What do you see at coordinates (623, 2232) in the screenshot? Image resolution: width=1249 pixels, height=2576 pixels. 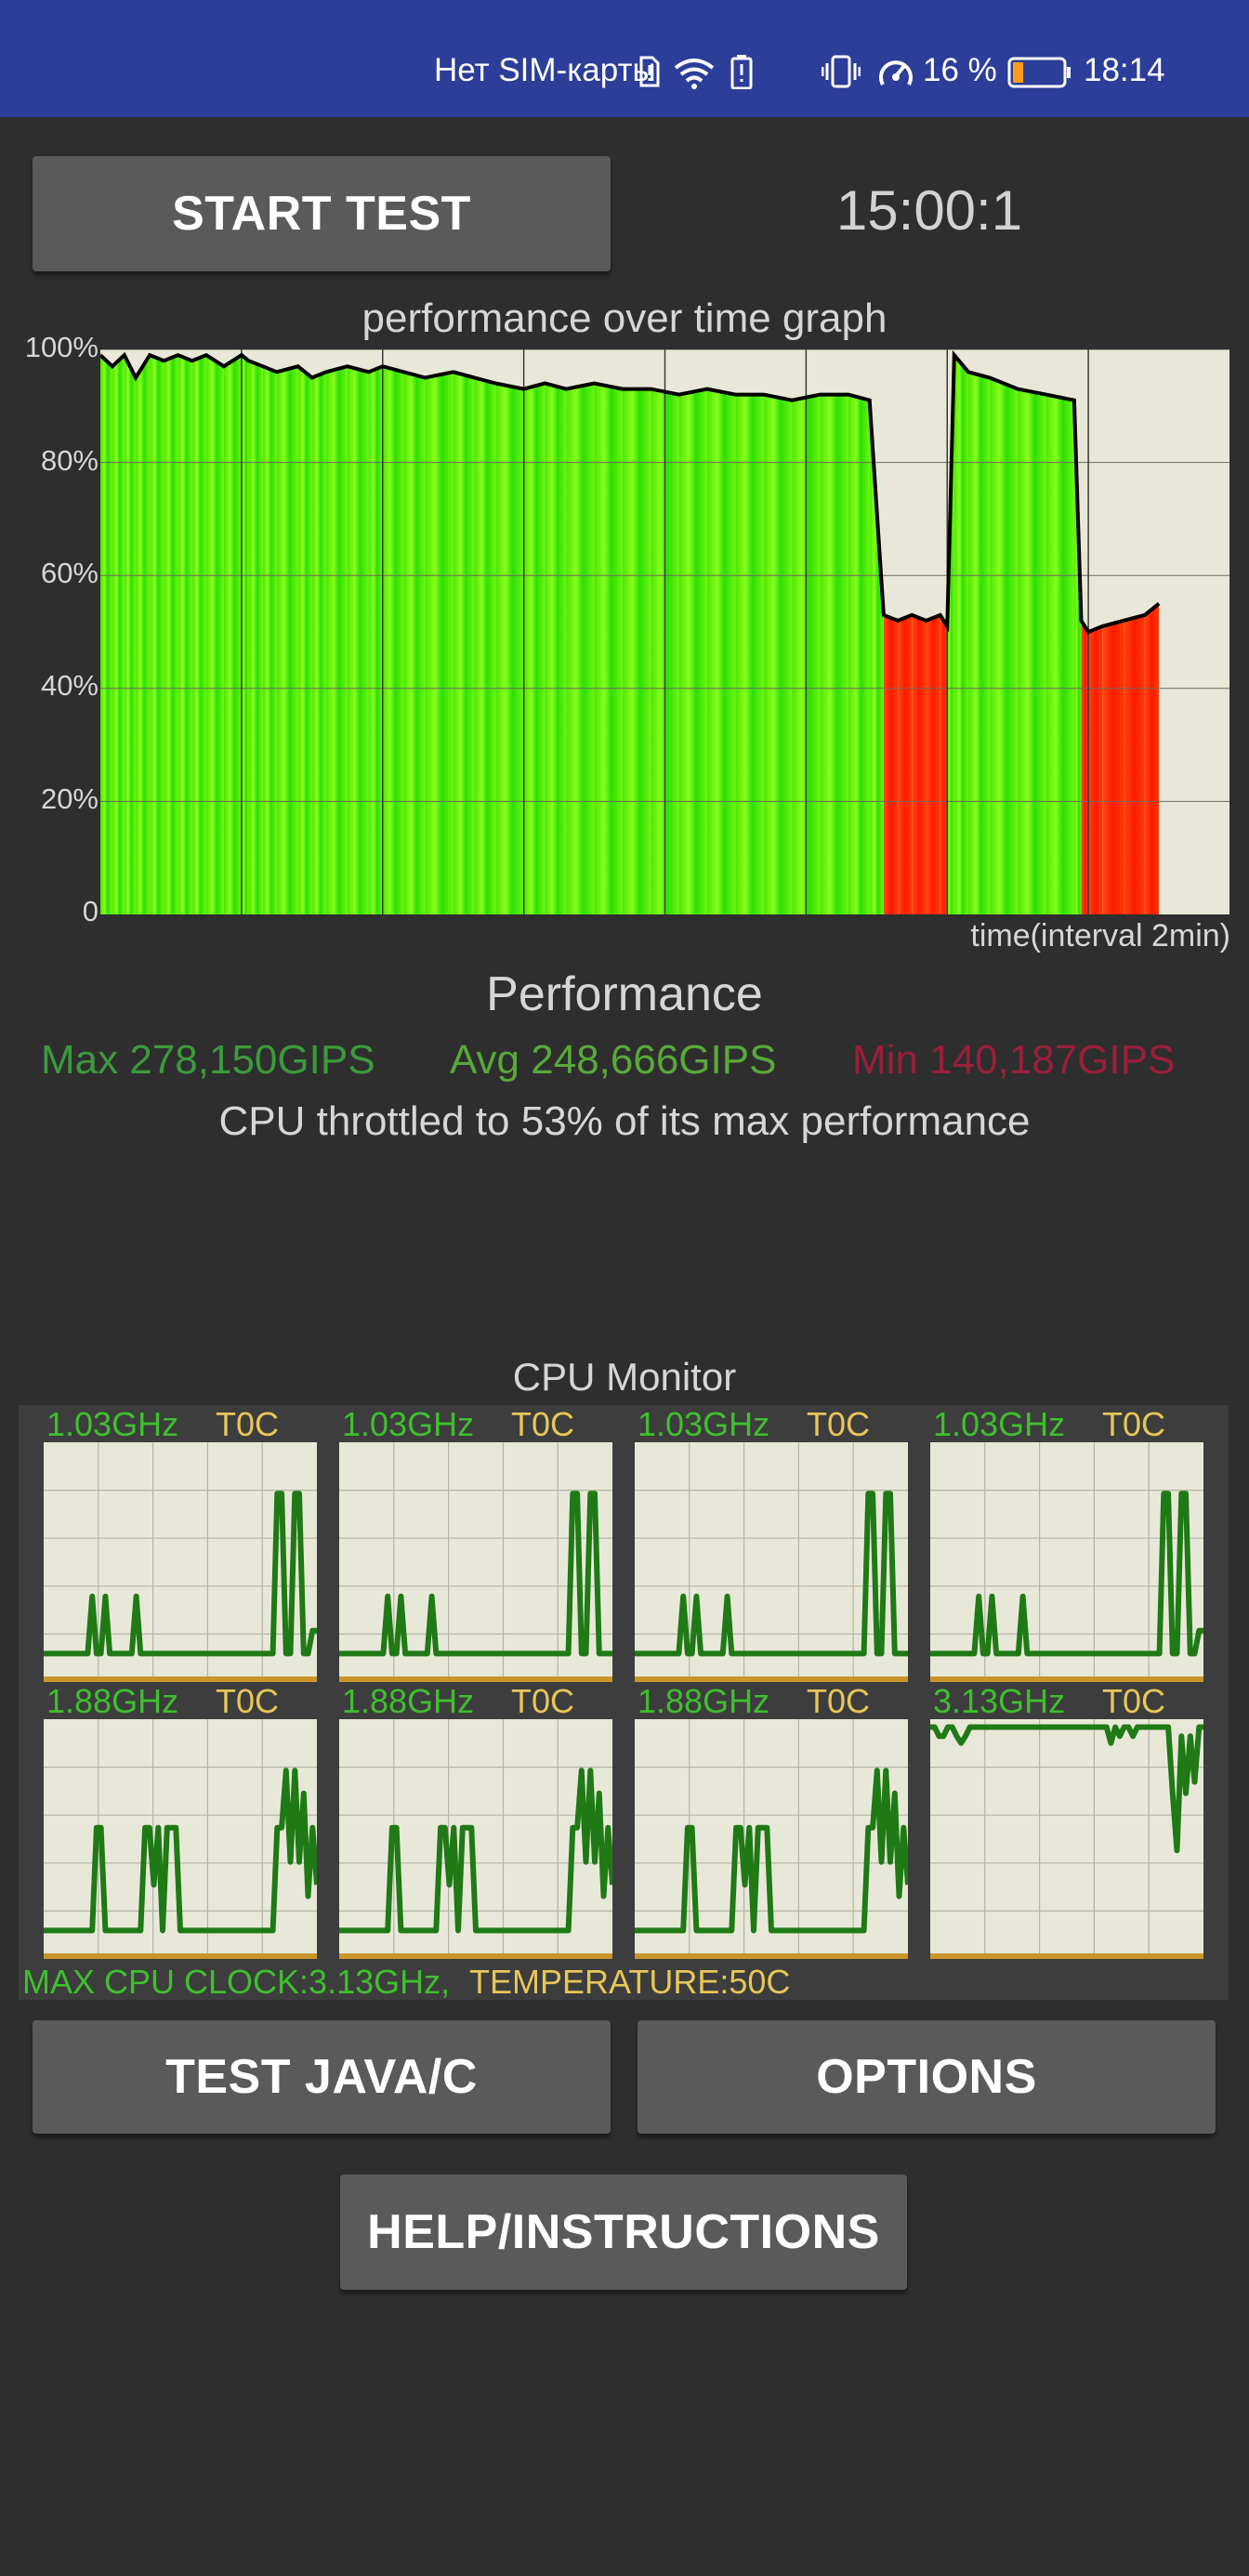 I see `help-instructions-button: HELP/INSTRUCTIONS` at bounding box center [623, 2232].